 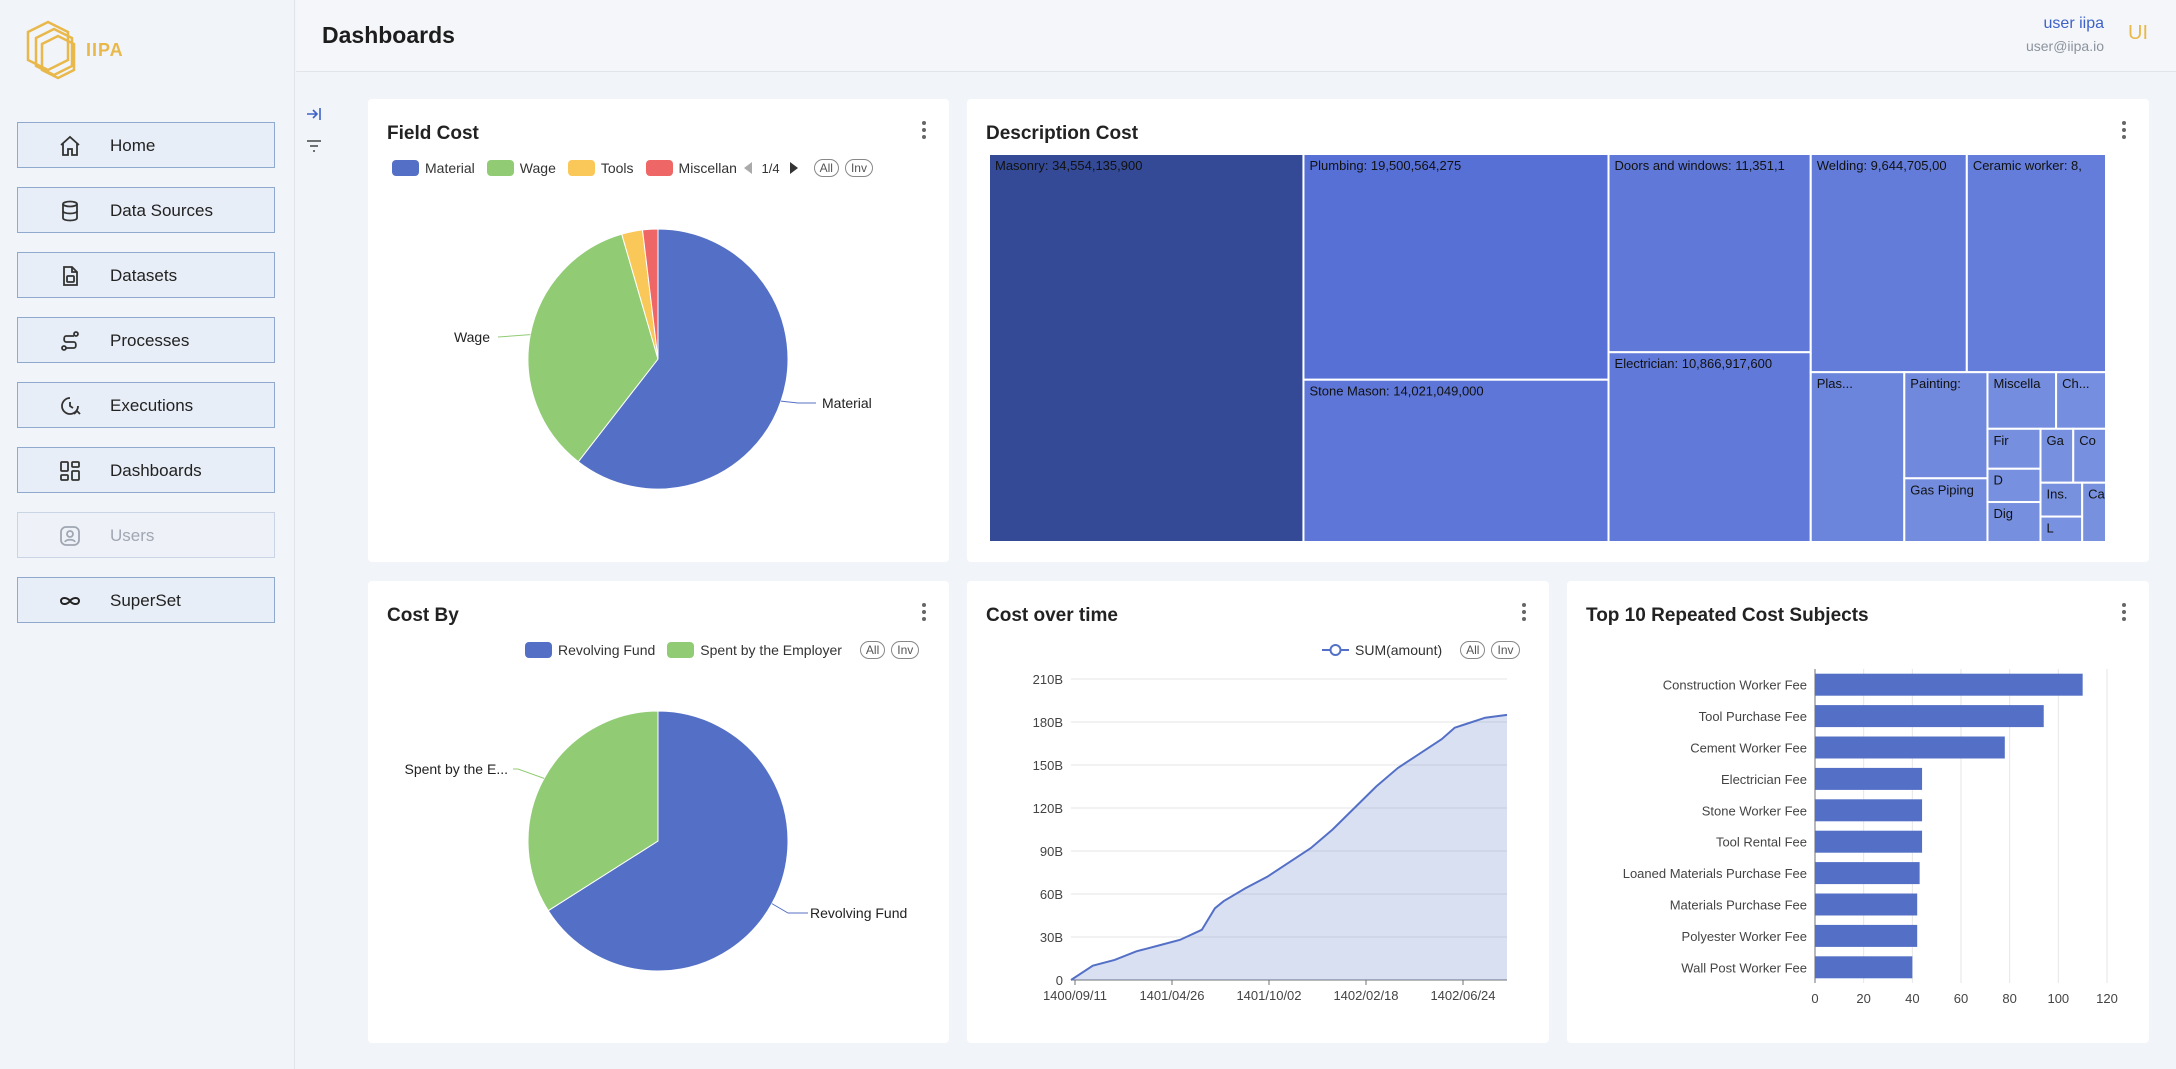 What do you see at coordinates (433, 168) in the screenshot?
I see `legend-item-material: Material` at bounding box center [433, 168].